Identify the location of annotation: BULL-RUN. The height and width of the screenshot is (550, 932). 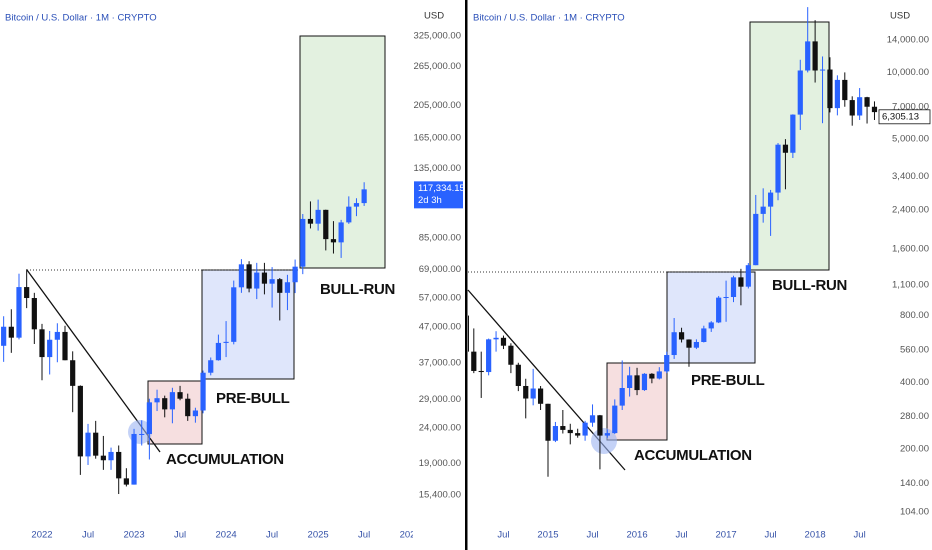
(809, 285).